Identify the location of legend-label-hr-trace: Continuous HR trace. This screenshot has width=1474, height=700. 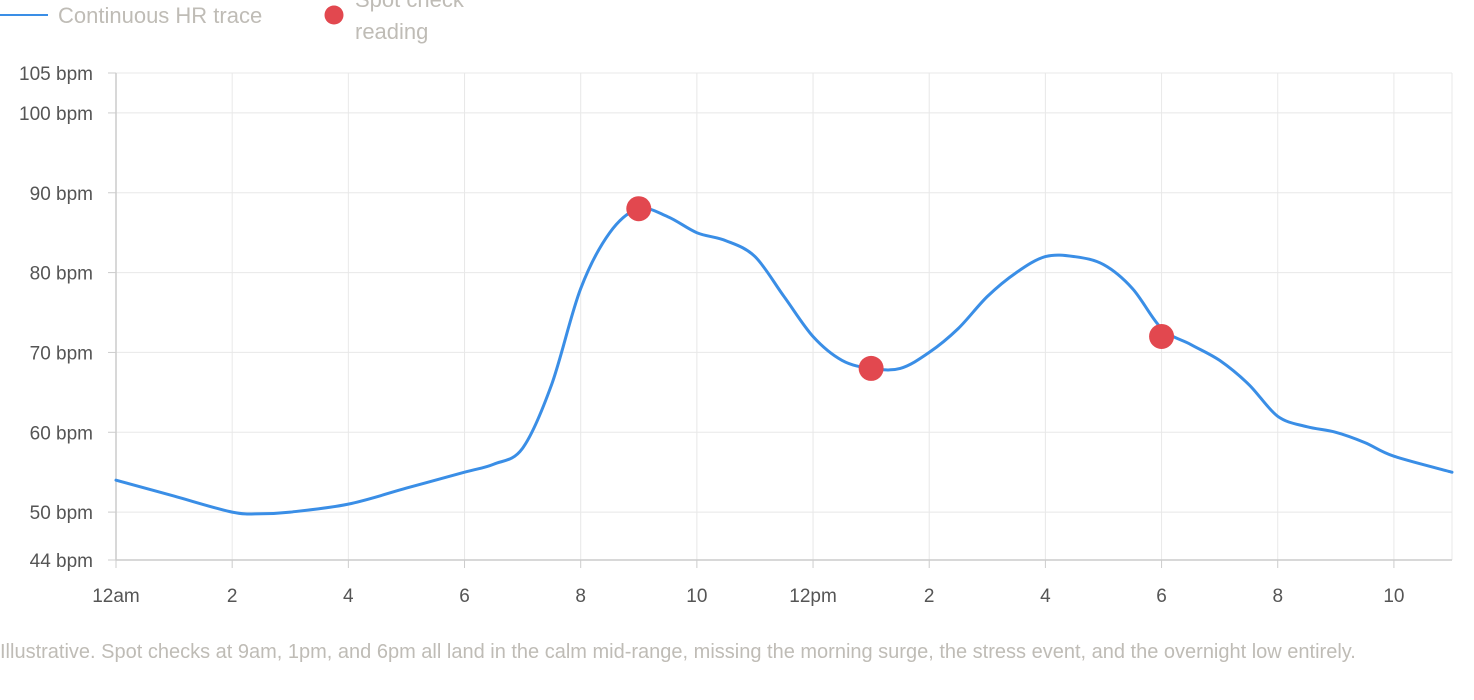
(160, 15).